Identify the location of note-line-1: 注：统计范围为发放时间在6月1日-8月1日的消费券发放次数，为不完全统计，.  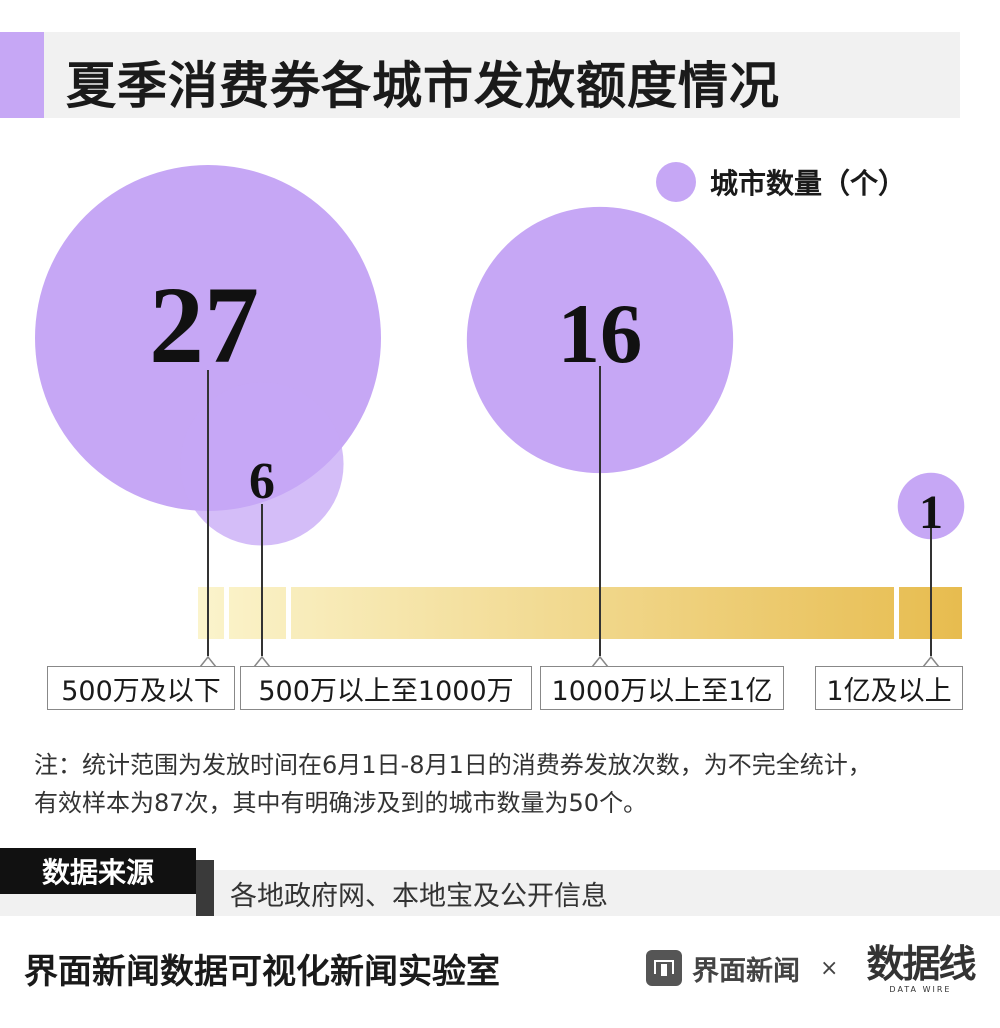
(453, 765).